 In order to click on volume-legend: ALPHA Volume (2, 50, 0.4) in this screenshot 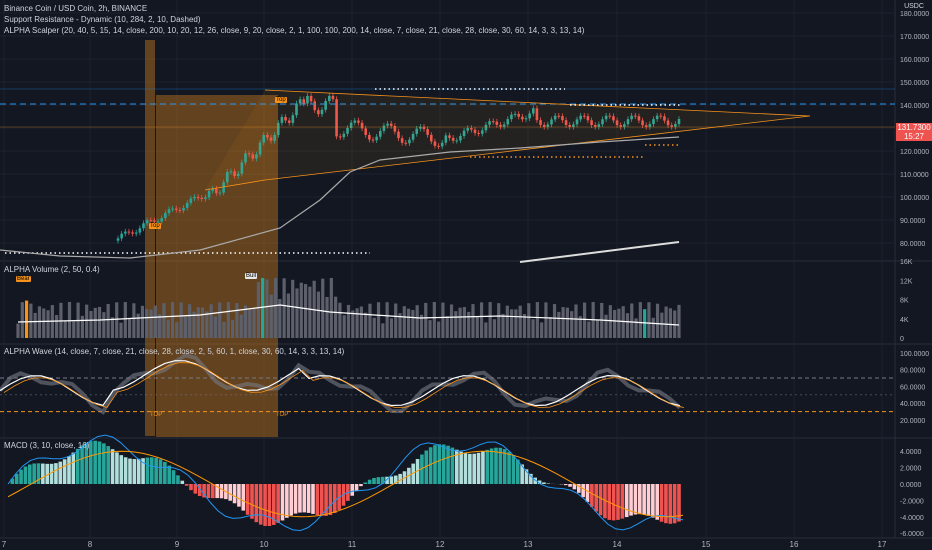, I will do `click(52, 269)`.